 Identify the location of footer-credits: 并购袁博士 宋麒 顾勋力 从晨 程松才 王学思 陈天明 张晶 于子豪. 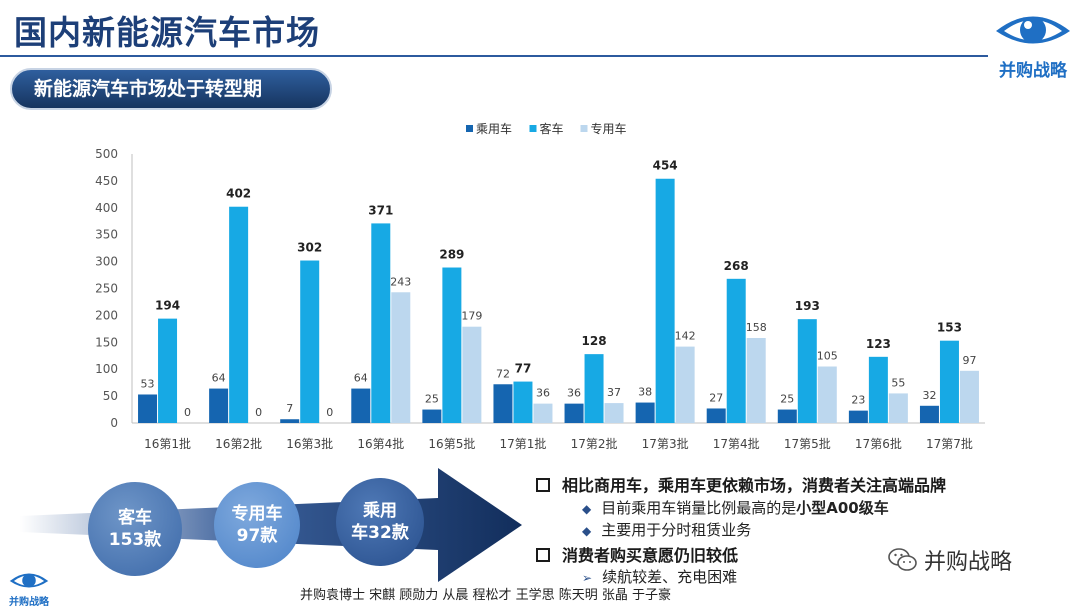
(486, 595).